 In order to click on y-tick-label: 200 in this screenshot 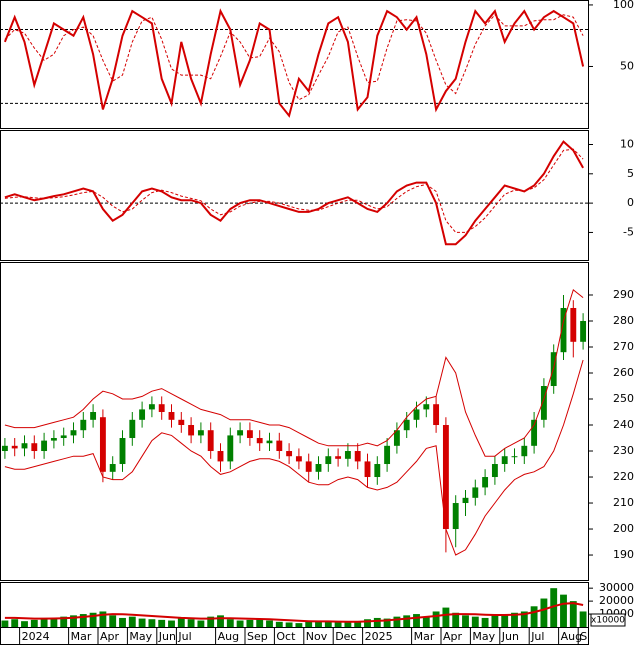, I will do `click(623, 528)`.